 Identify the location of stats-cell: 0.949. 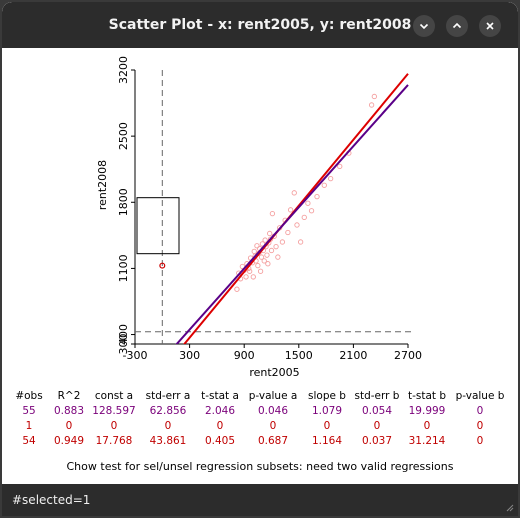
(69, 440).